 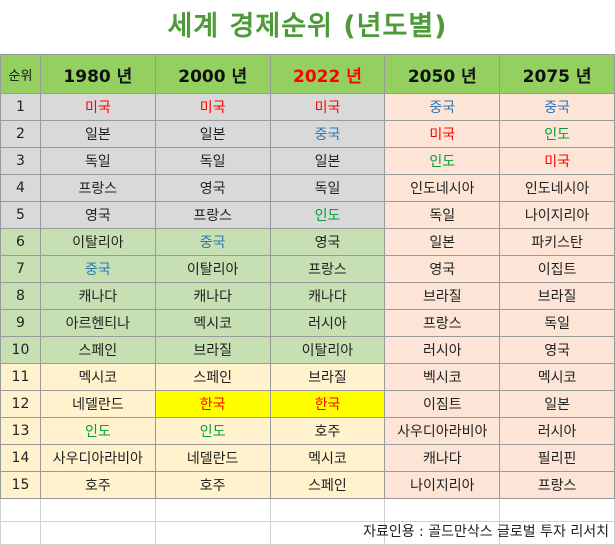 I want to click on header-year-2022: 2022 년, so click(x=327, y=74).